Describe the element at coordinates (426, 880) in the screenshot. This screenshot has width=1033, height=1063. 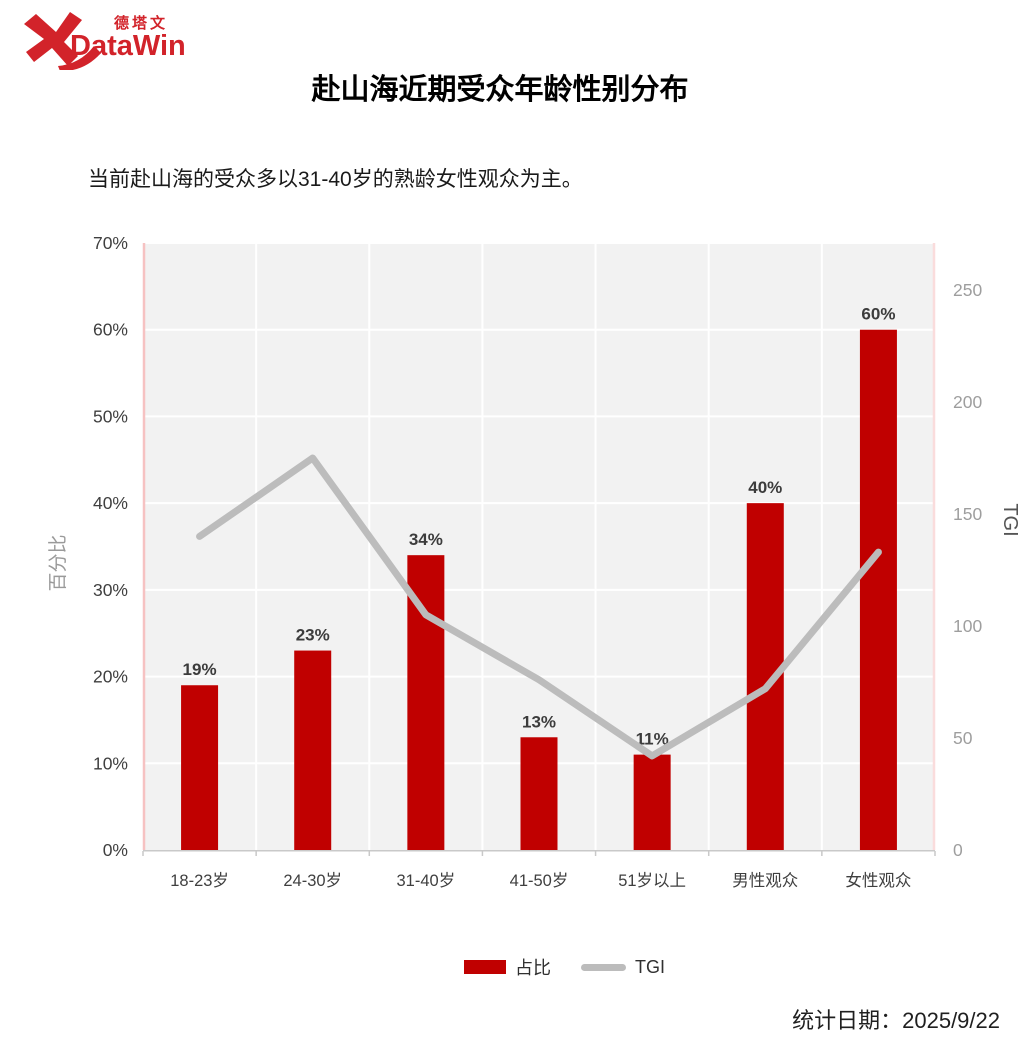
I see `category-label: 31-40岁` at that location.